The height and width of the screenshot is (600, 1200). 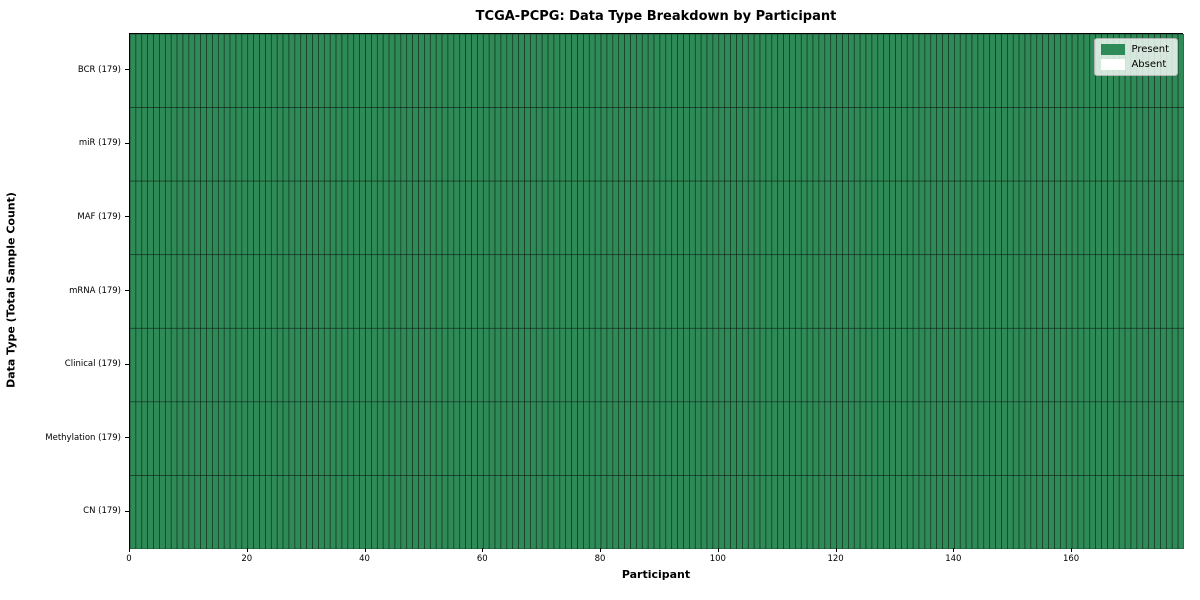 I want to click on legend-swatch-present, so click(x=1113, y=49).